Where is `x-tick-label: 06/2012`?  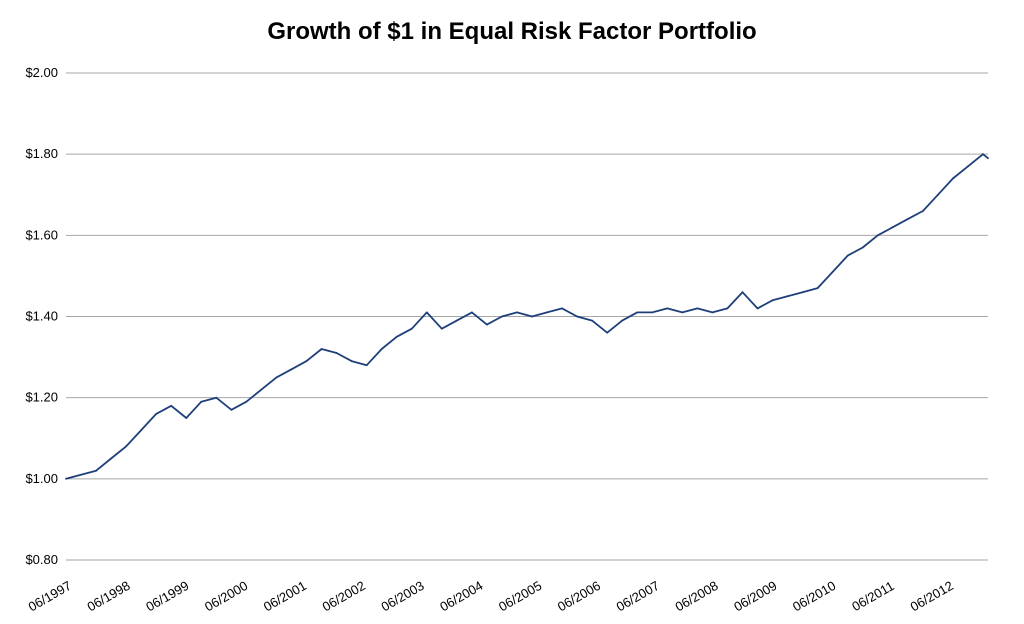 x-tick-label: 06/2012 is located at coordinates (932, 596).